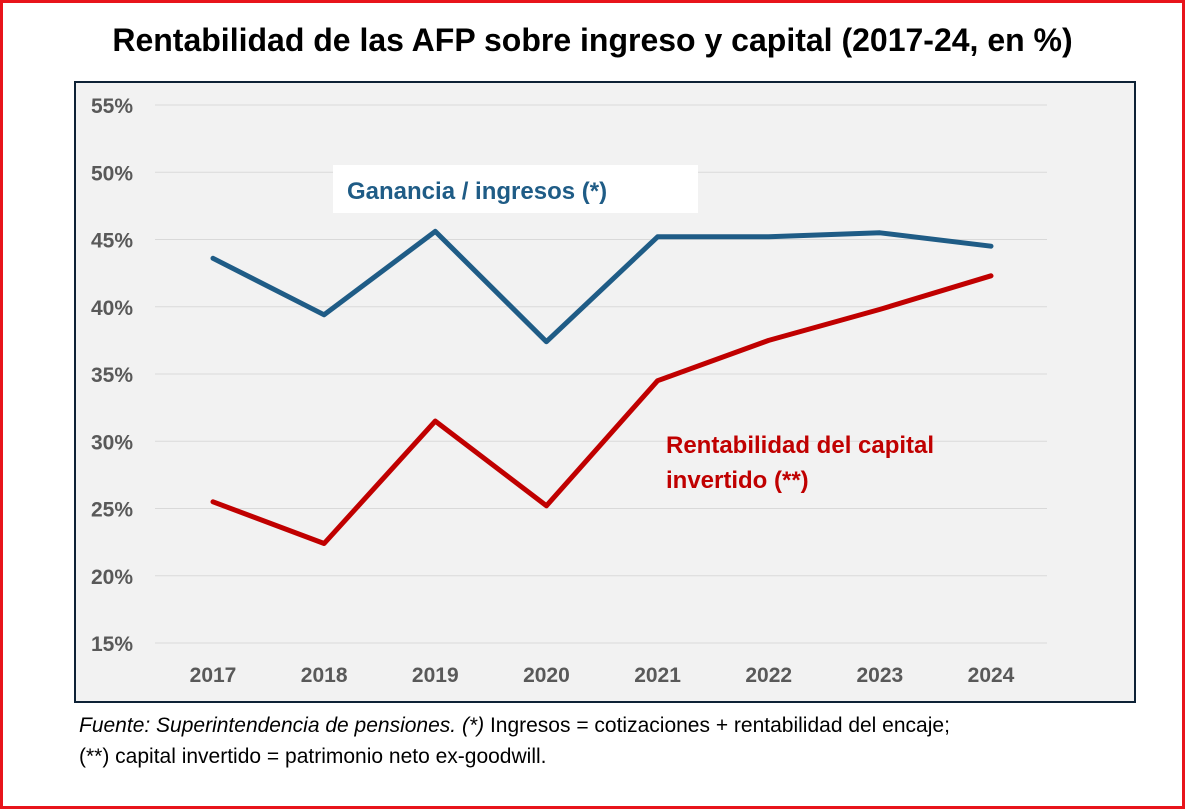  What do you see at coordinates (800, 445) in the screenshot?
I see `series-label-rentabilidad-line-1: Rentabilidad del capital` at bounding box center [800, 445].